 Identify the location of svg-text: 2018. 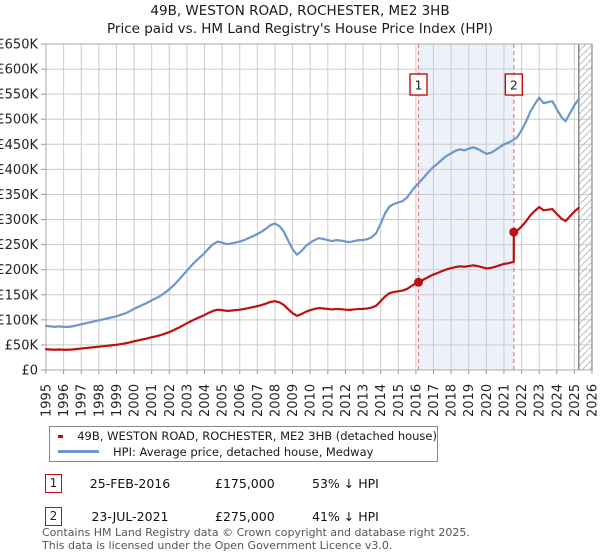
(452, 400).